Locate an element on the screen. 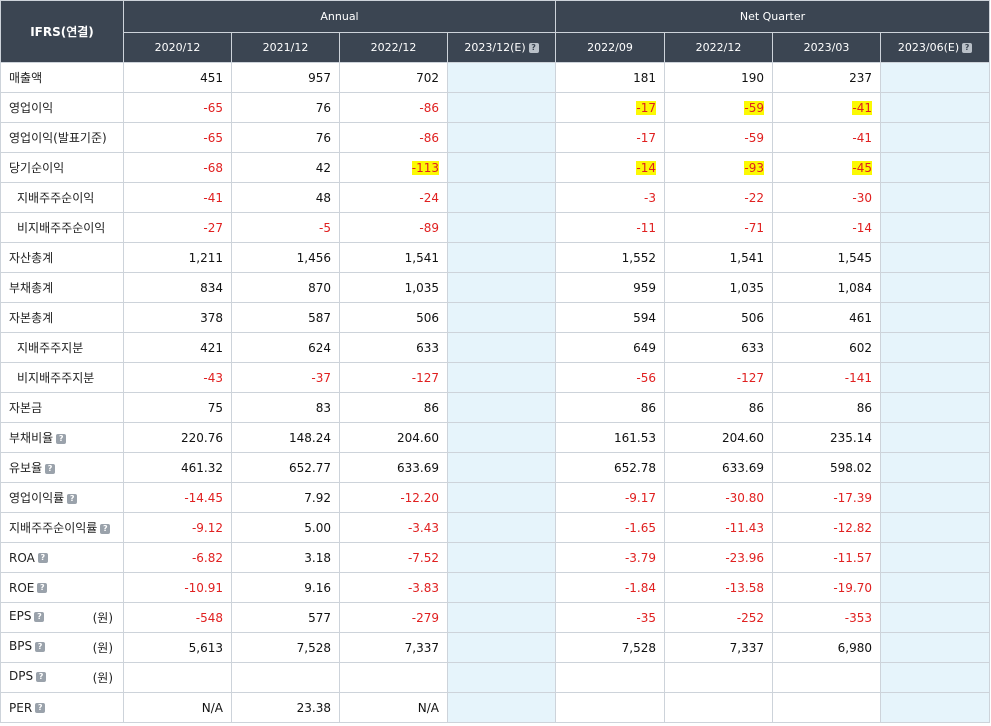 The image size is (991, 726). cell-value: 506 is located at coordinates (427, 317).